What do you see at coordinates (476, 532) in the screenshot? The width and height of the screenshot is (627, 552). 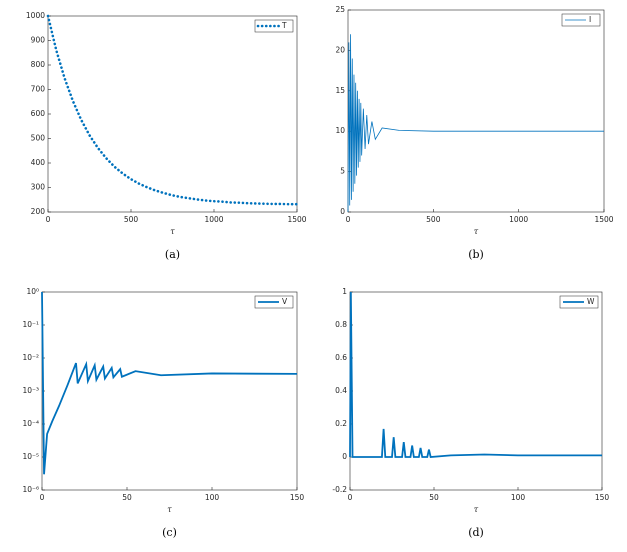 I see `caption: (d)` at bounding box center [476, 532].